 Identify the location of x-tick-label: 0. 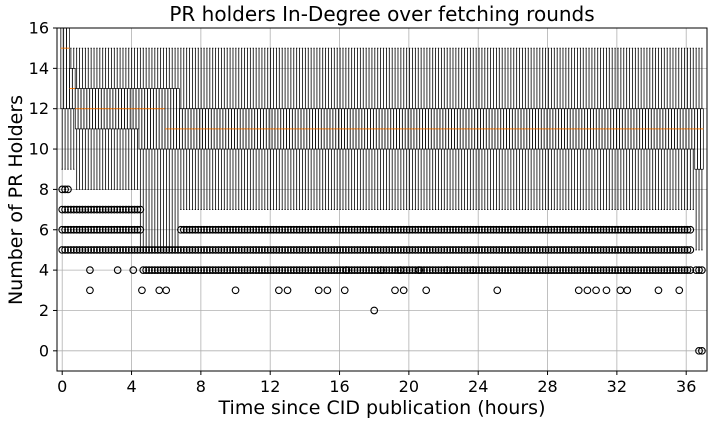
(62, 386).